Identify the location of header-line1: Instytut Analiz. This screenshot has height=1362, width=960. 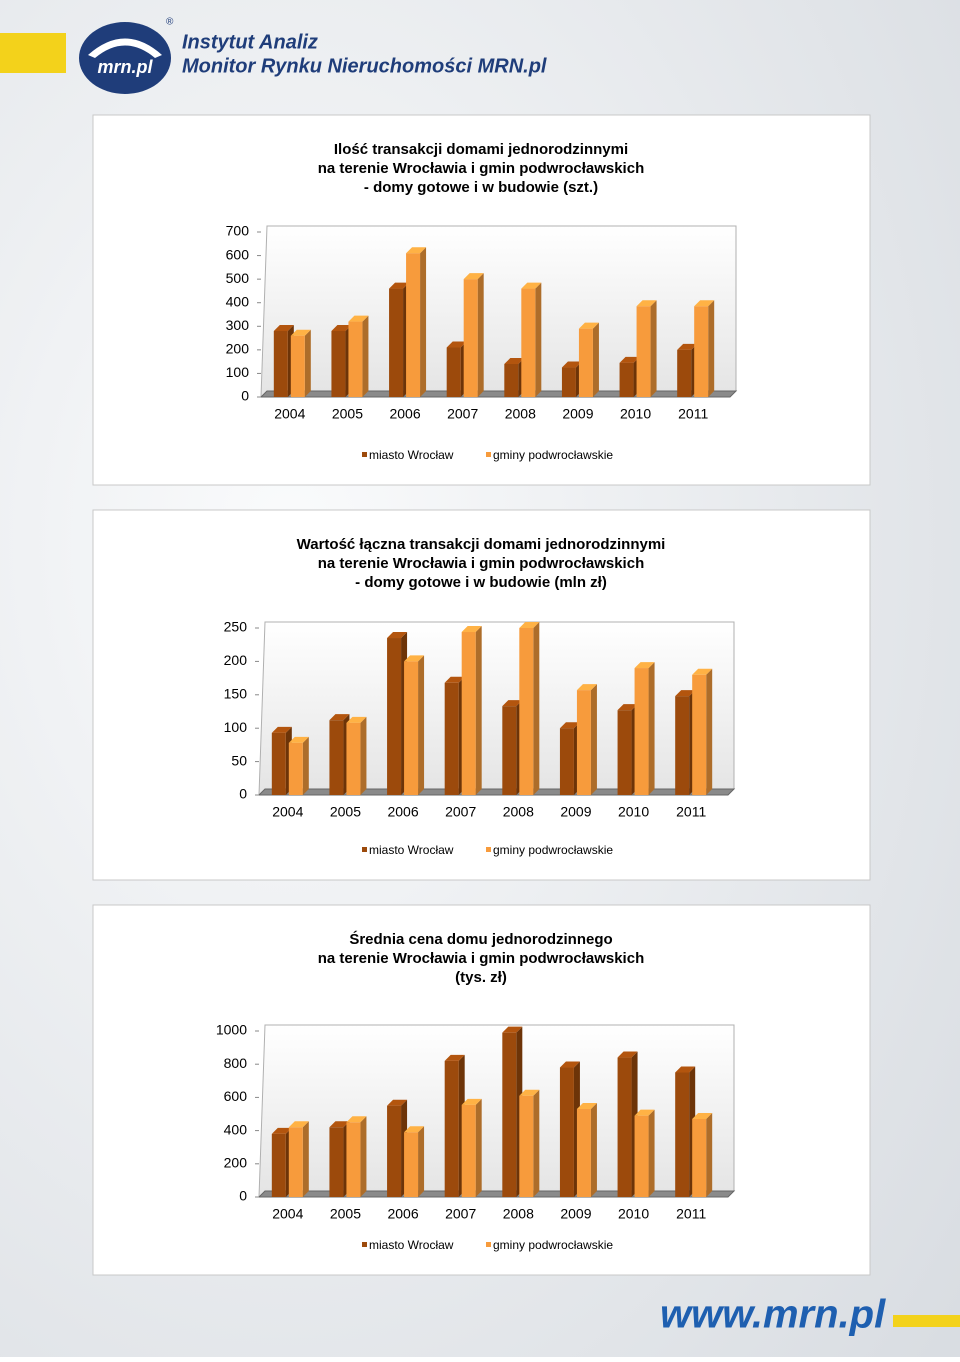
(250, 42).